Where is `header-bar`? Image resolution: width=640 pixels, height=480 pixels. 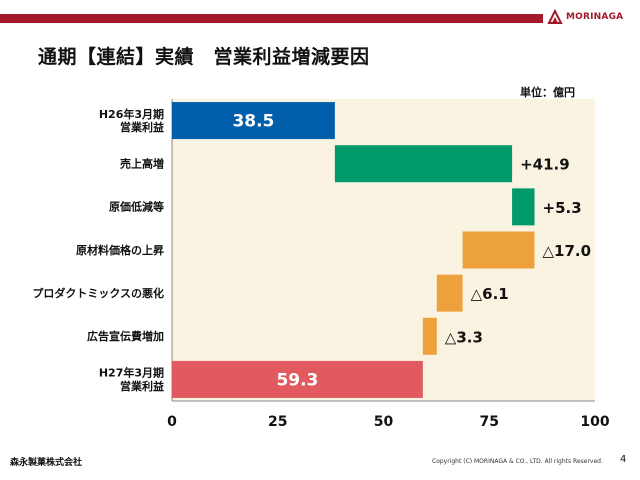
header-bar is located at coordinates (271, 18).